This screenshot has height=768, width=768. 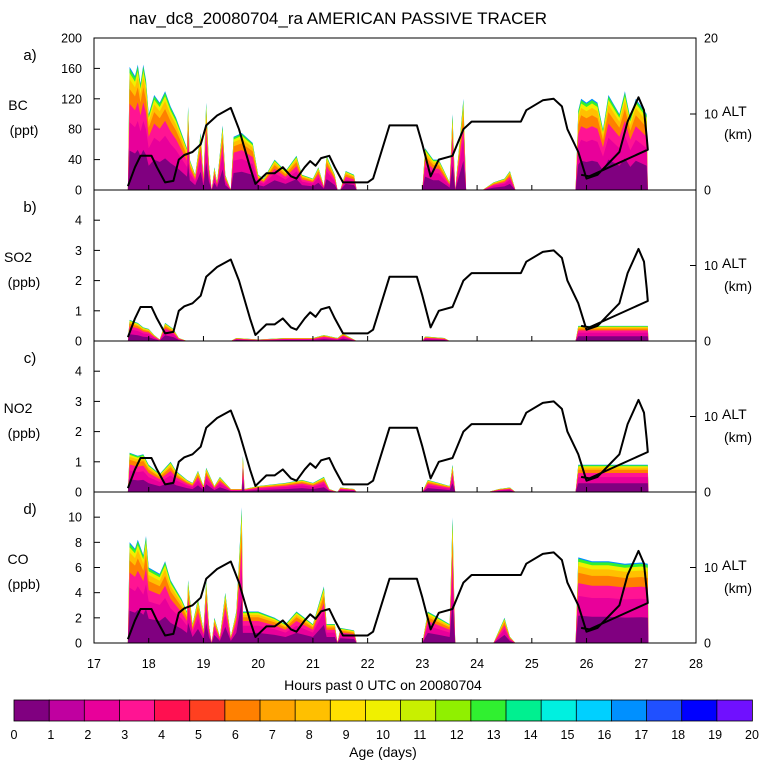 What do you see at coordinates (75, 518) in the screenshot?
I see `y-tick-label: 10` at bounding box center [75, 518].